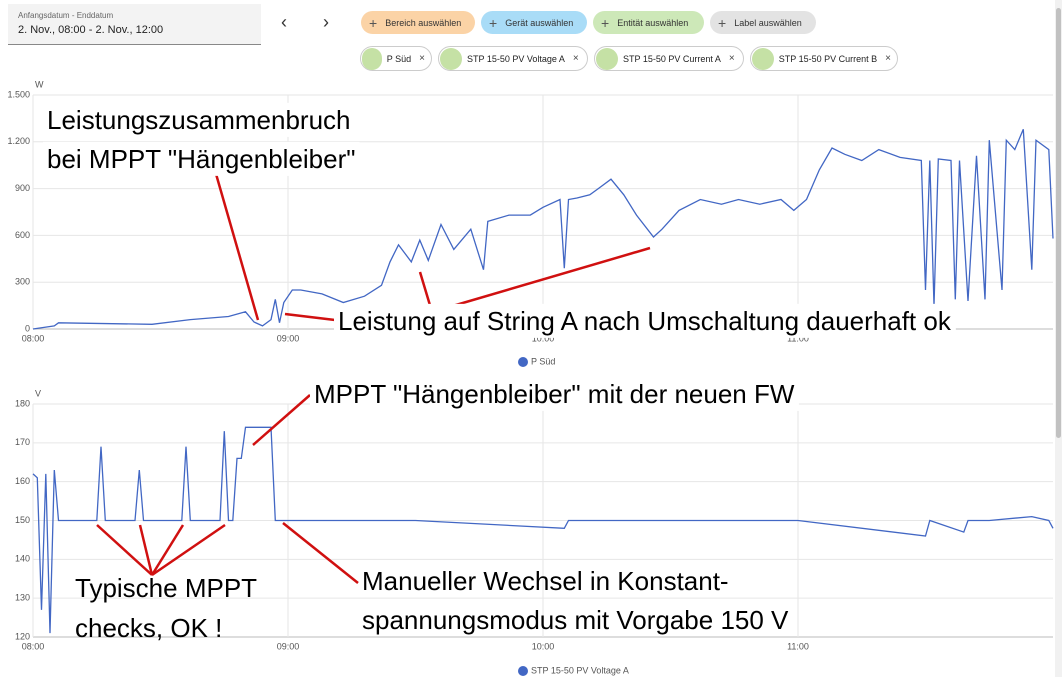 The image size is (1062, 677). What do you see at coordinates (22, 636) in the screenshot?
I see `y-tick-label: 120` at bounding box center [22, 636].